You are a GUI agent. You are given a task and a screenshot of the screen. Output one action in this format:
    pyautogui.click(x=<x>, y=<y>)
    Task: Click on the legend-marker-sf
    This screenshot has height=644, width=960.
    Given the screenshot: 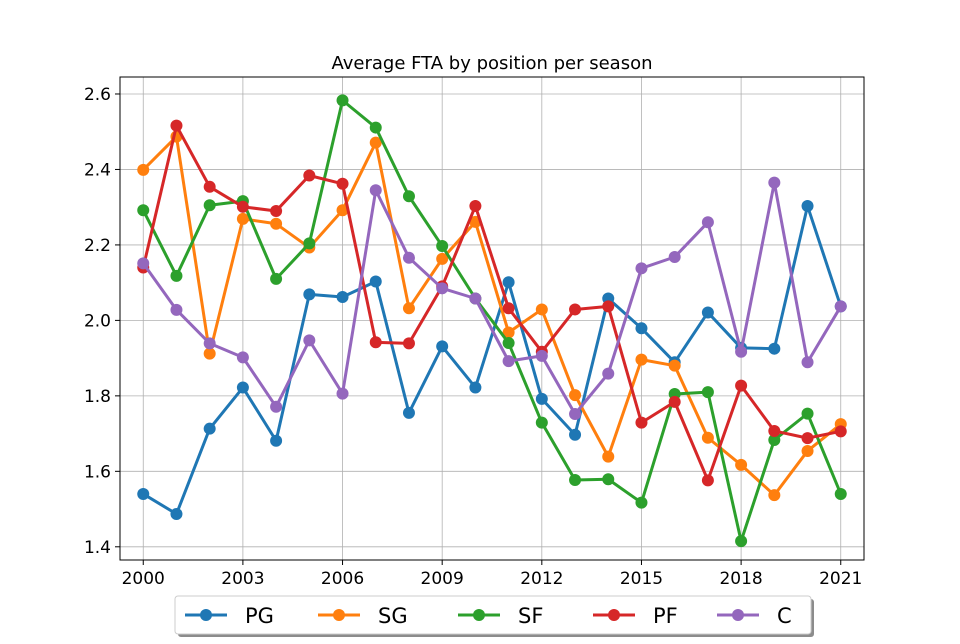 What is the action you would take?
    pyautogui.click(x=479, y=615)
    